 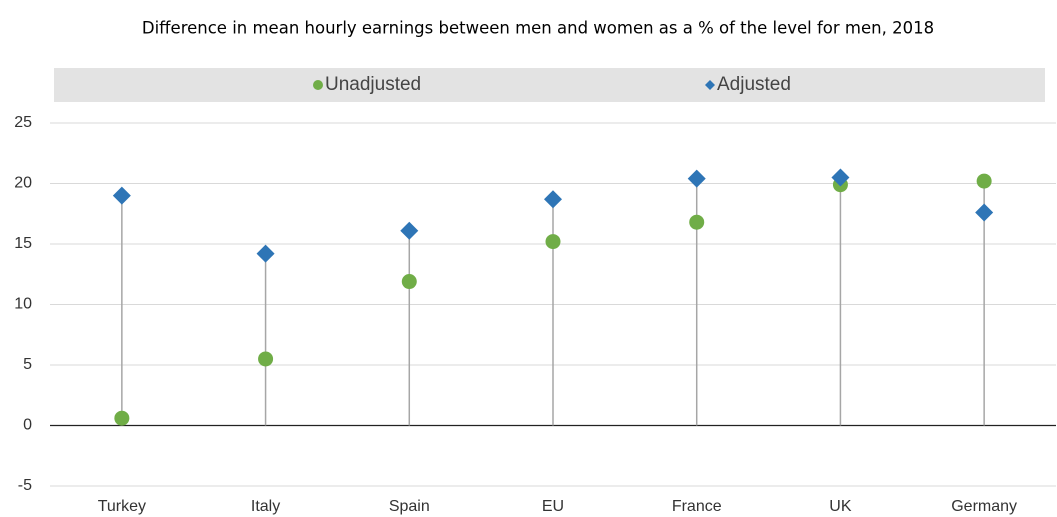 I want to click on x-tick-label: Italy, so click(x=265, y=506).